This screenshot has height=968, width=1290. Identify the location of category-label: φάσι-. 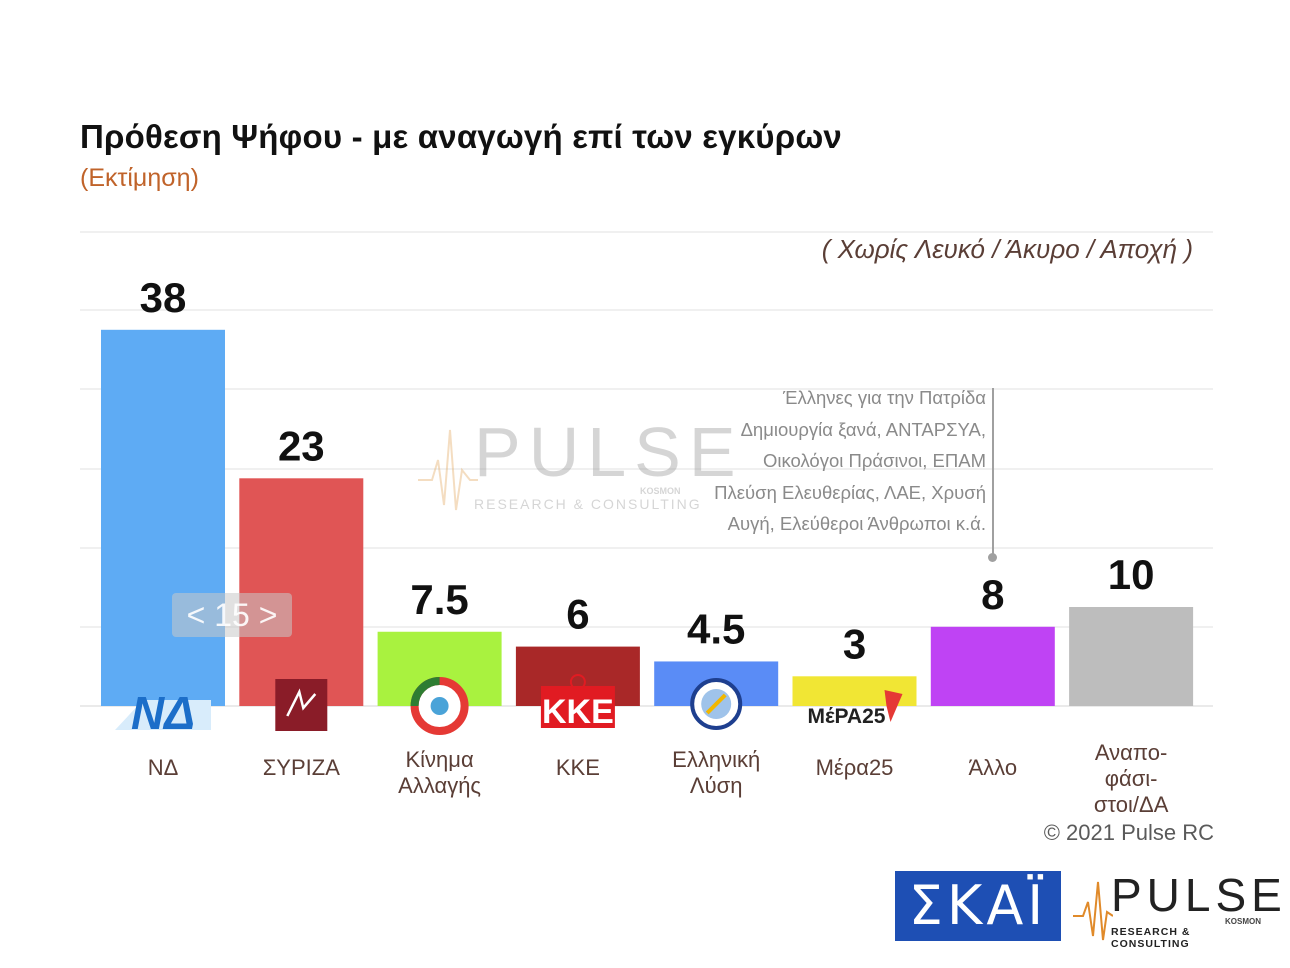
(1131, 778).